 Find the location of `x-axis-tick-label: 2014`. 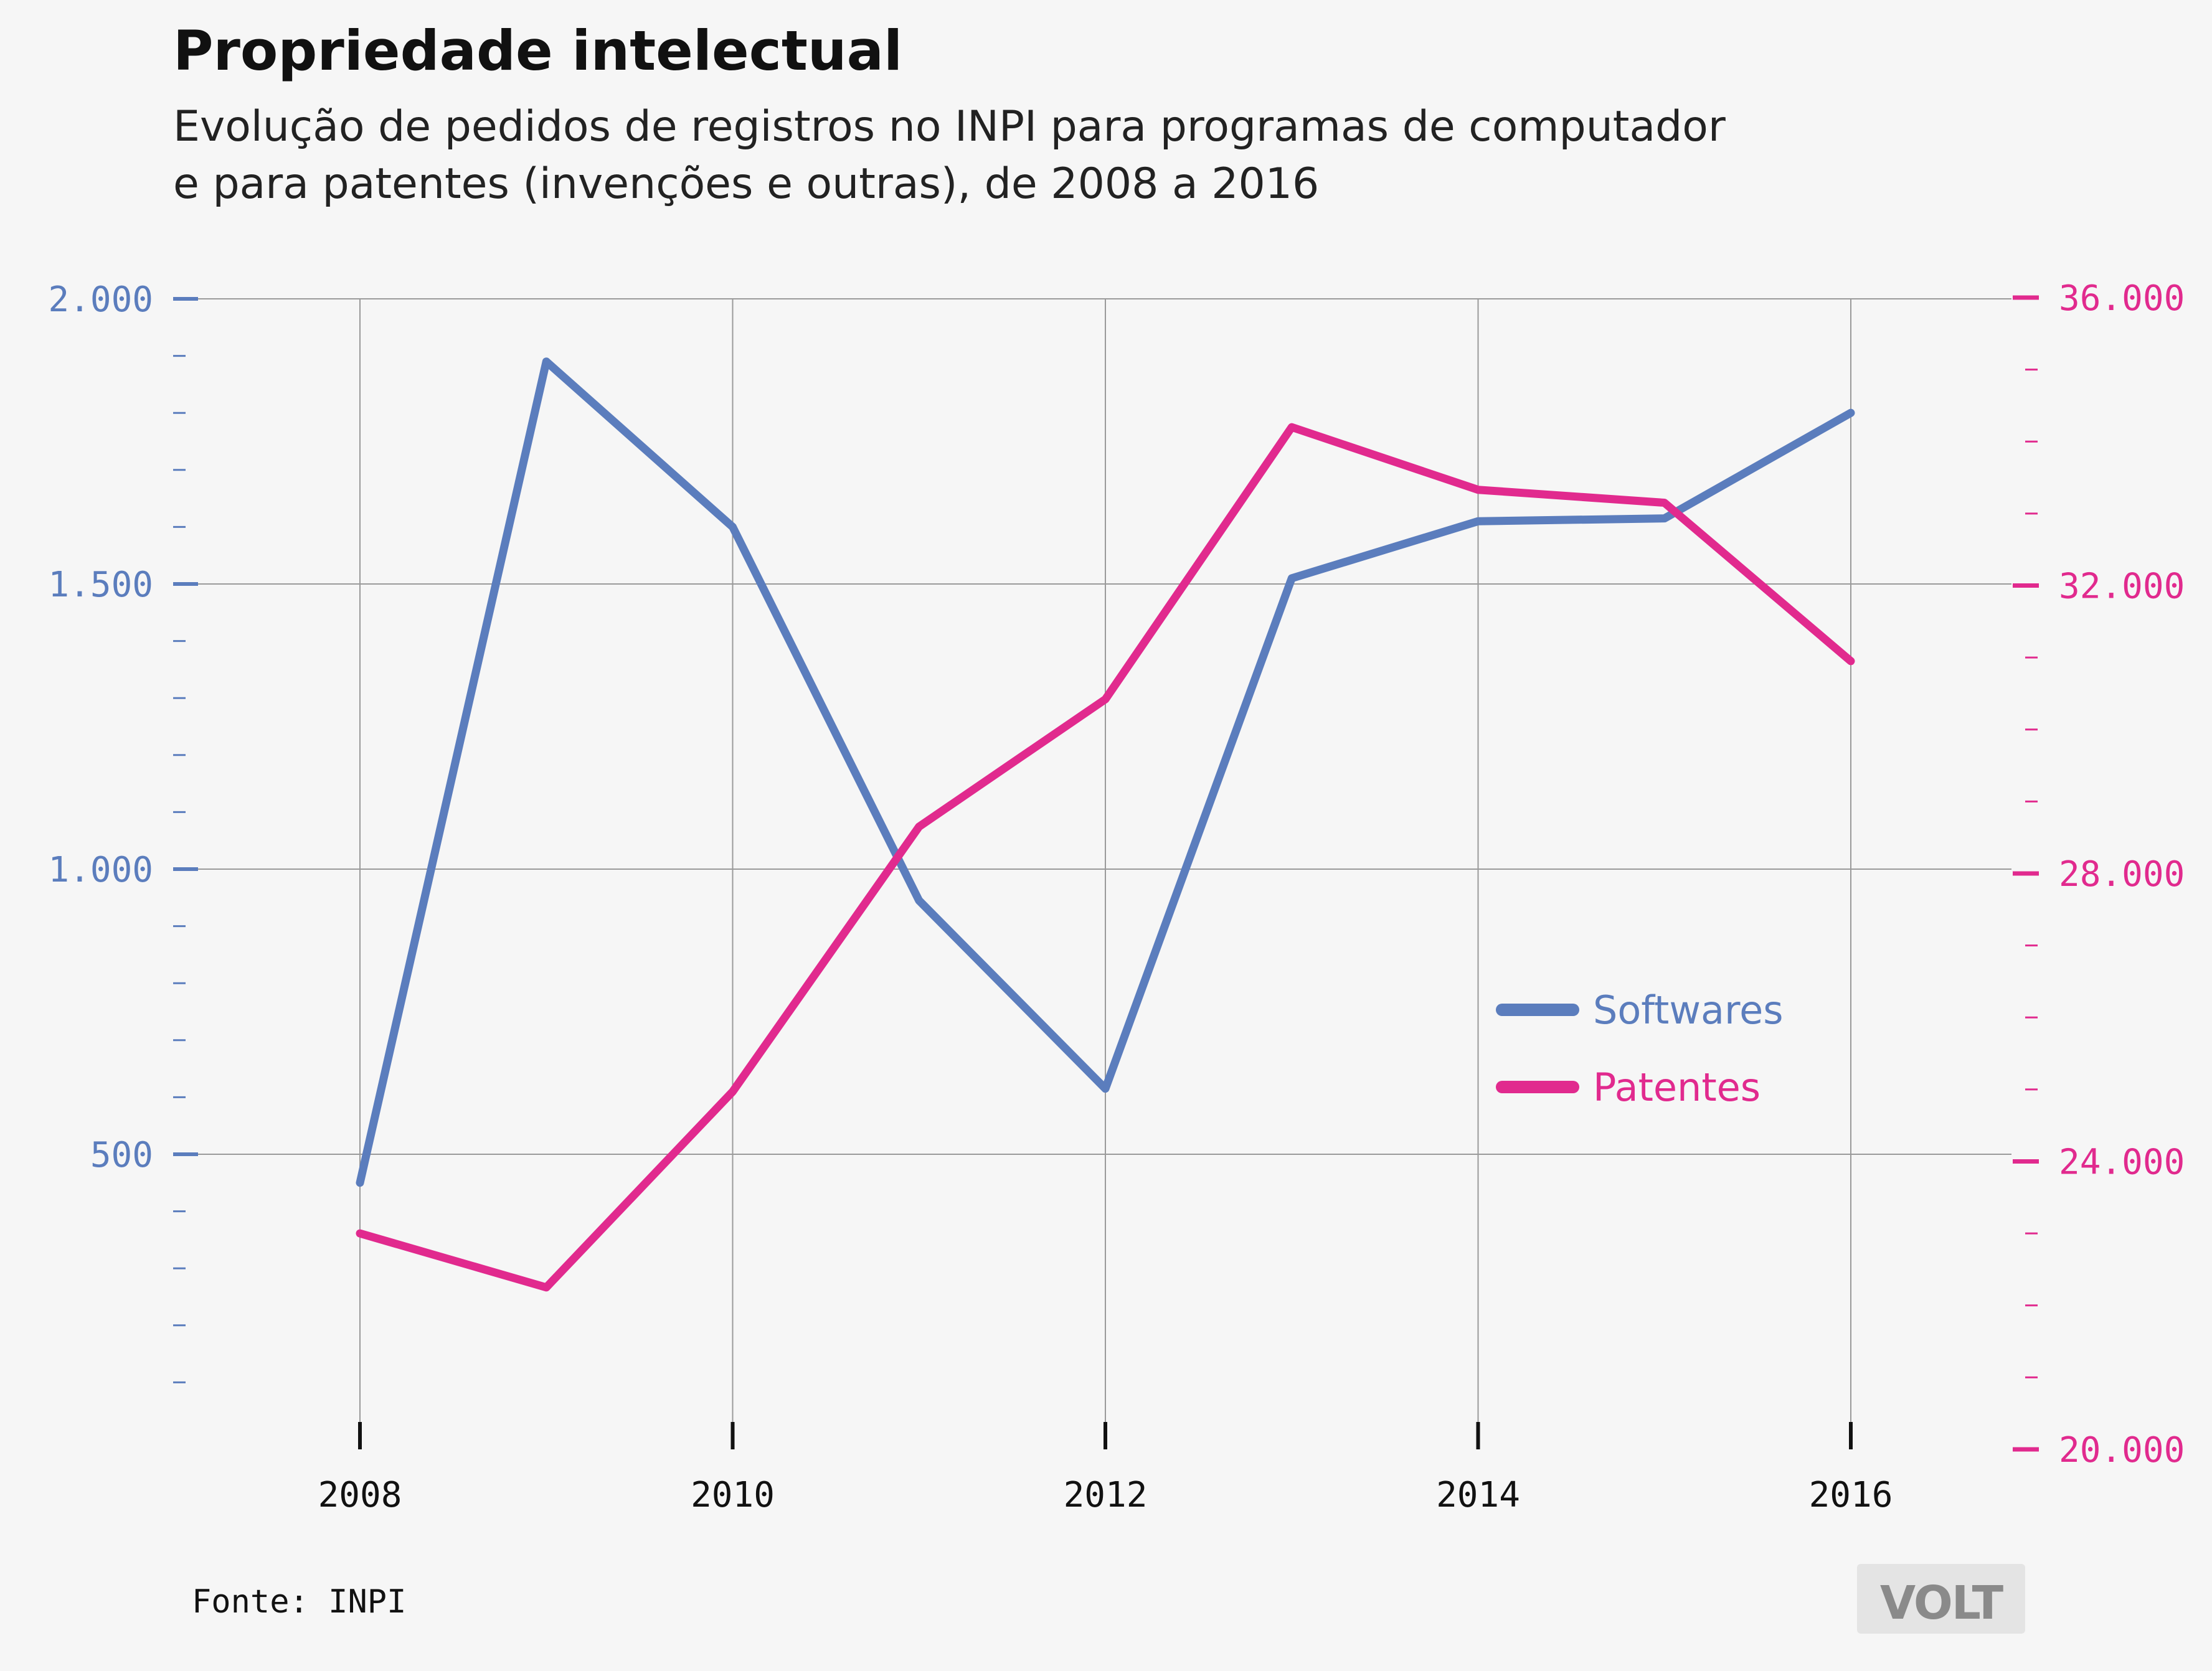

x-axis-tick-label: 2014 is located at coordinates (1478, 1495).